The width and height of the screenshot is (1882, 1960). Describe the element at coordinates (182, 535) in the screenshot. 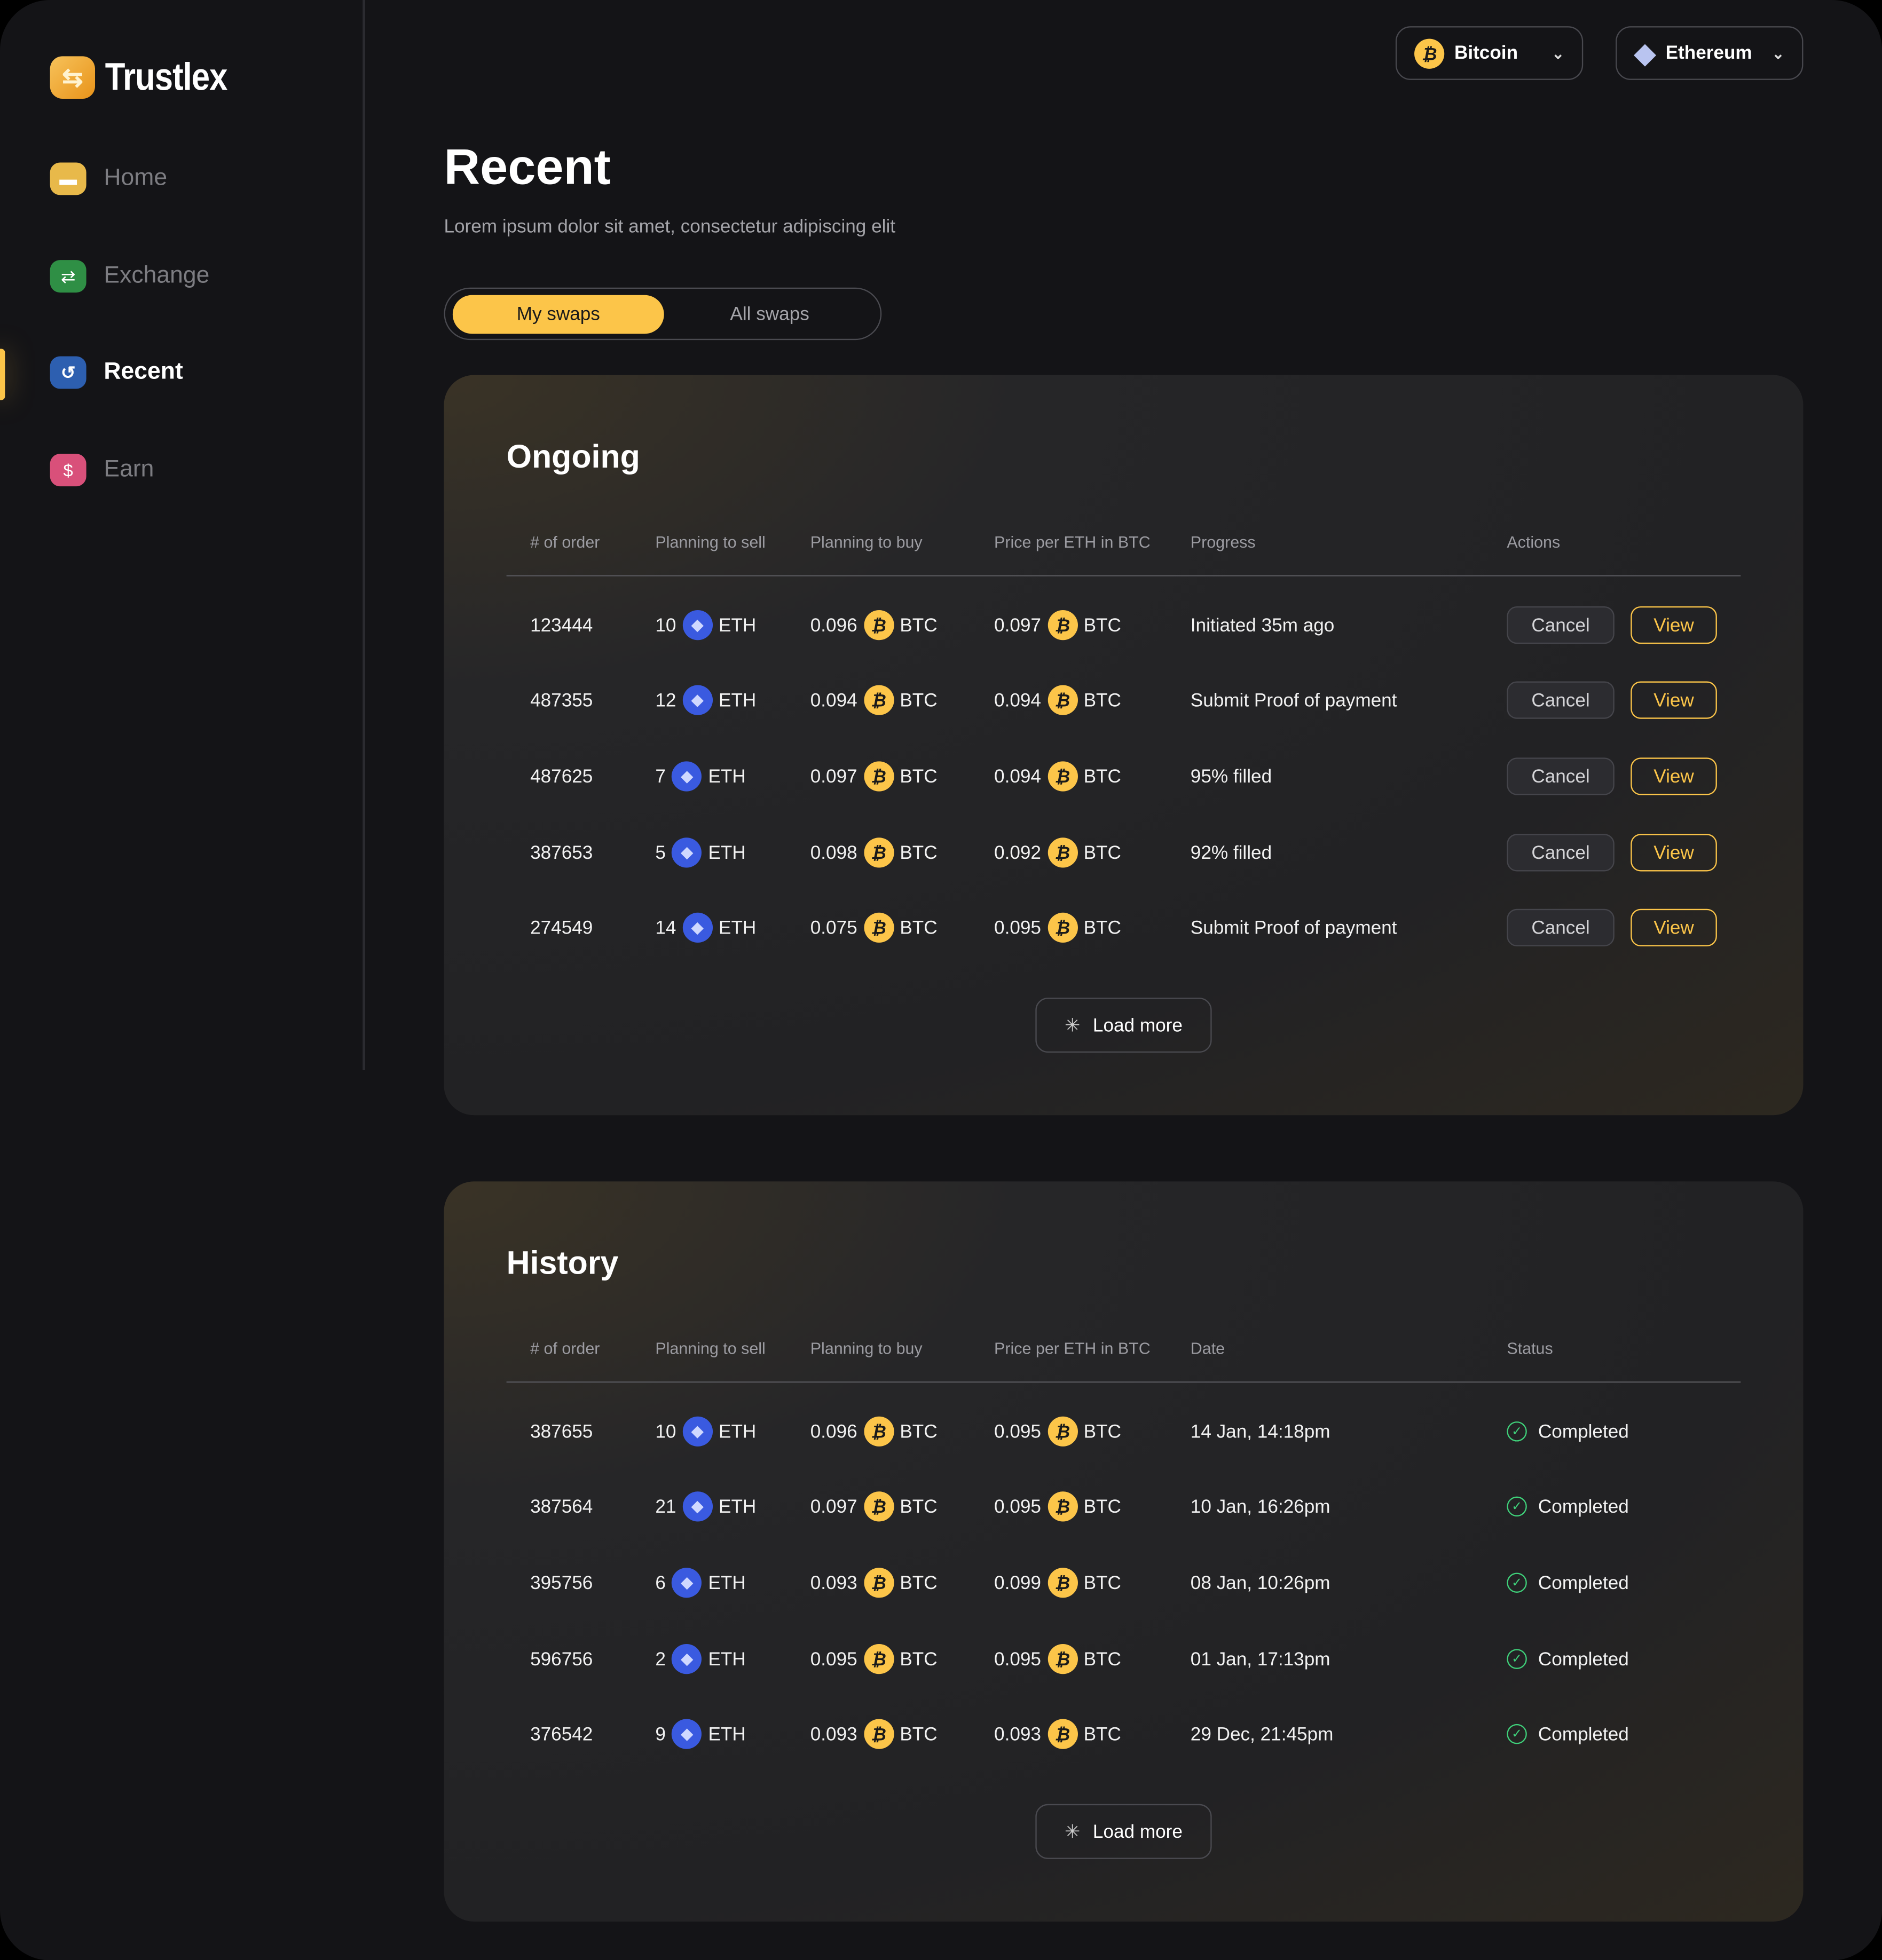

I see `sidebar: ⇆ Trustlex ▬ Home ⇄ Exchange ↺ Recent $ Earn` at that location.